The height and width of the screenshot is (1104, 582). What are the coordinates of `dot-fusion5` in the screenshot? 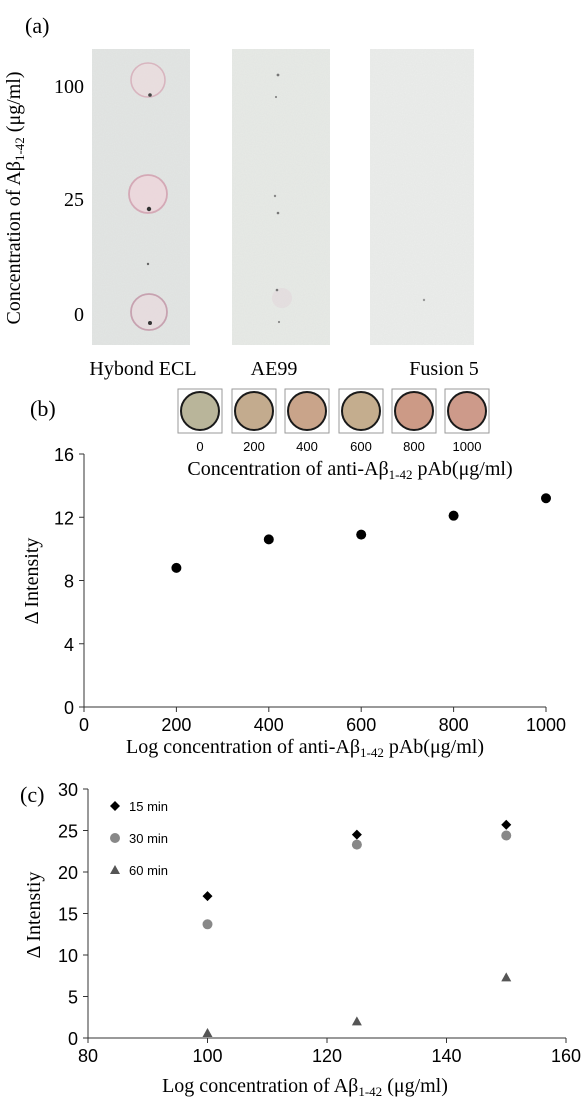 It's located at (424, 300).